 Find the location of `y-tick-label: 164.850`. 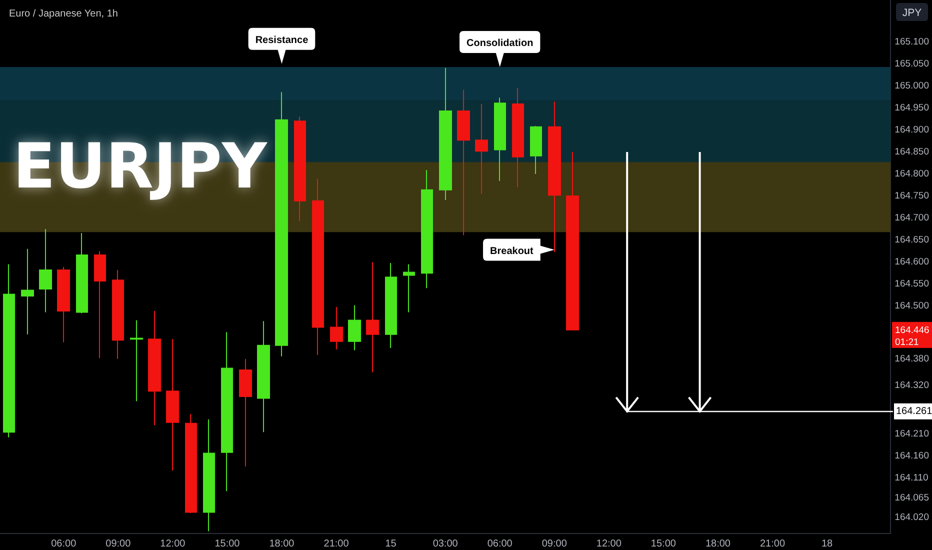

y-tick-label: 164.850 is located at coordinates (912, 152).